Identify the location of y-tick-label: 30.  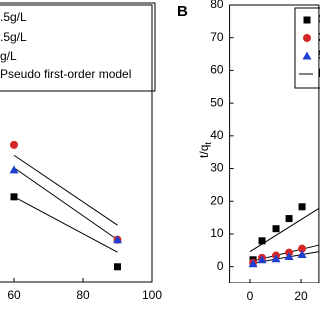
(217, 168).